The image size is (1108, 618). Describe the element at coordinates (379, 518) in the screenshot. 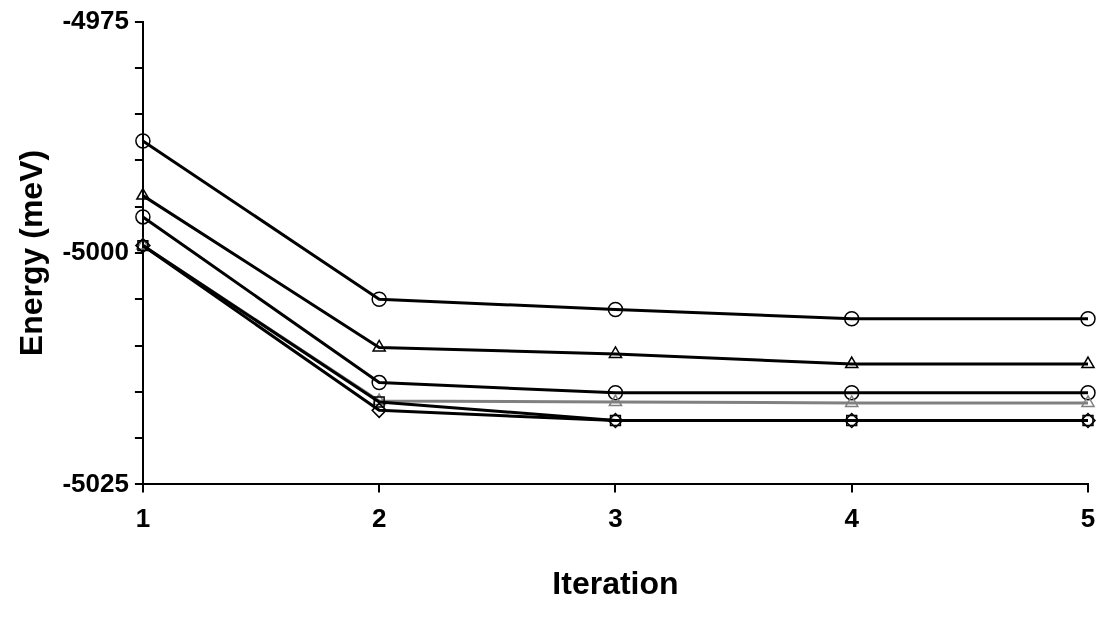

I see `x-tick-label: 2` at that location.